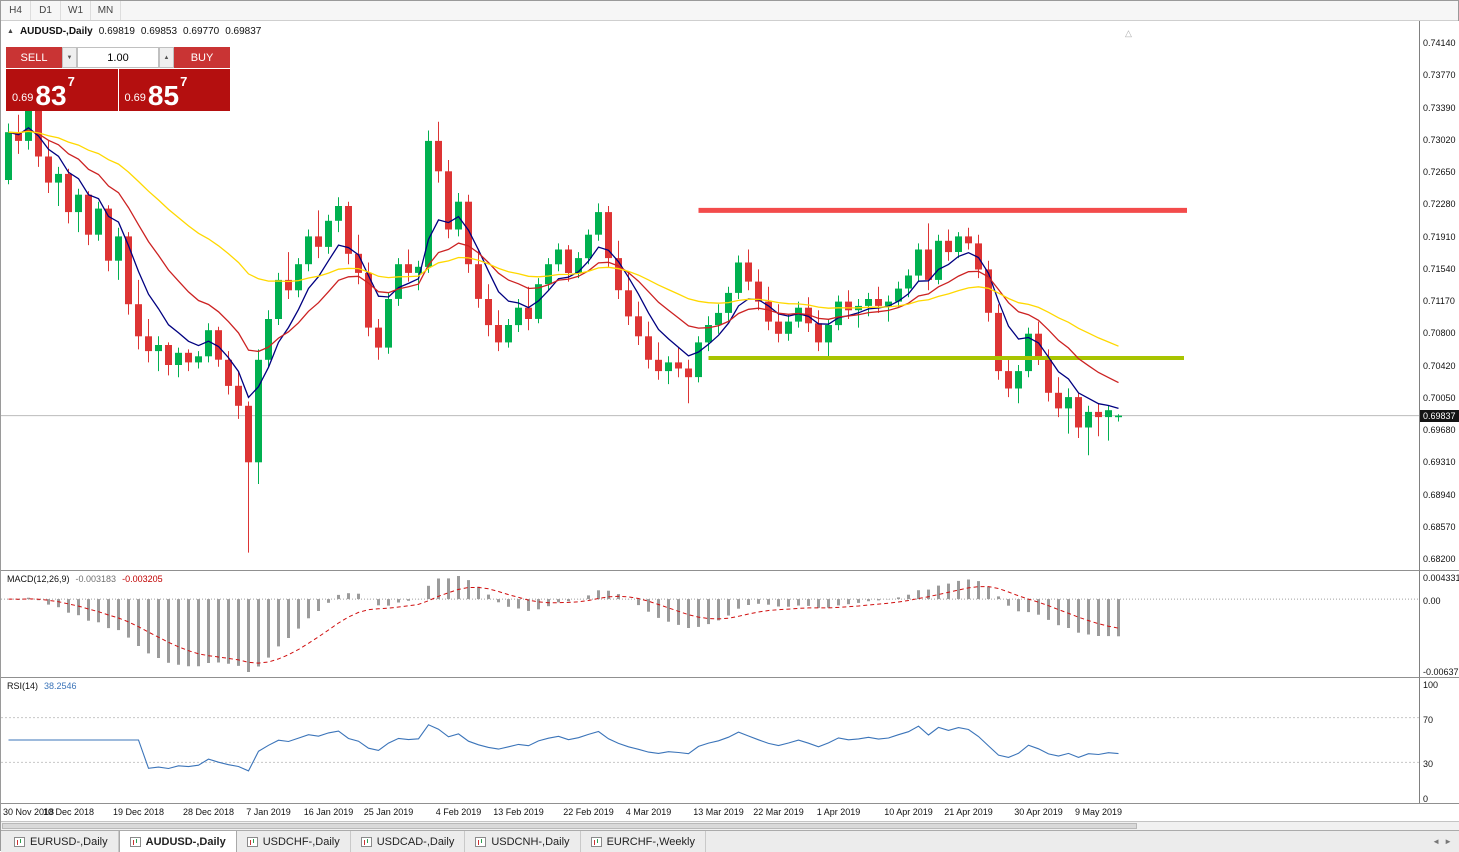 This screenshot has height=852, width=1459. I want to click on tab-scroll-right-icon: ►, so click(1448, 841).